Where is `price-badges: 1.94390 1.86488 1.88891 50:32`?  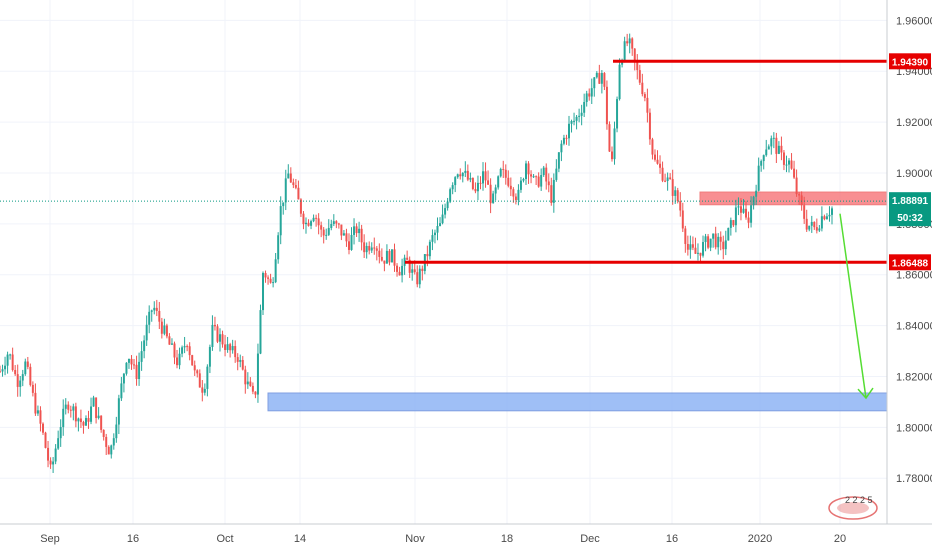
price-badges: 1.94390 1.86488 1.88891 50:32 is located at coordinates (910, 162).